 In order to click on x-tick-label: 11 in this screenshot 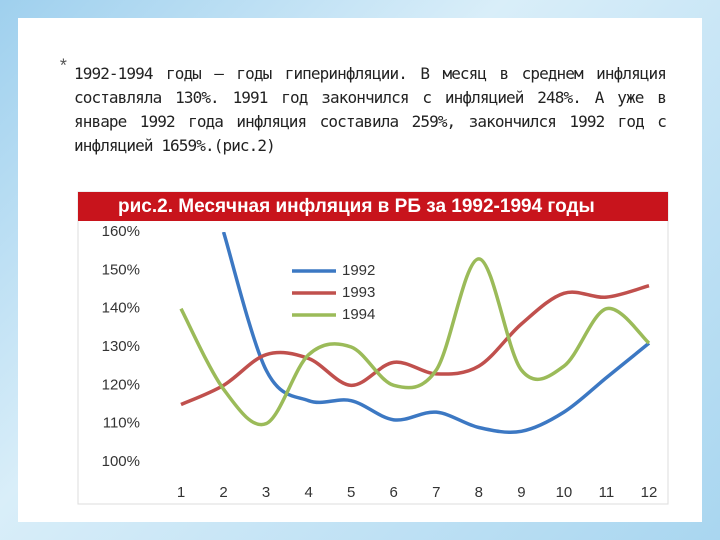, I will do `click(607, 492)`.